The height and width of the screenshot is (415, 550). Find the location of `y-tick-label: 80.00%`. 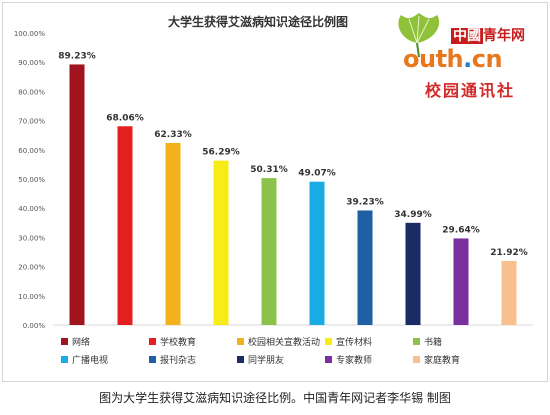

y-tick-label: 80.00% is located at coordinates (31, 92).